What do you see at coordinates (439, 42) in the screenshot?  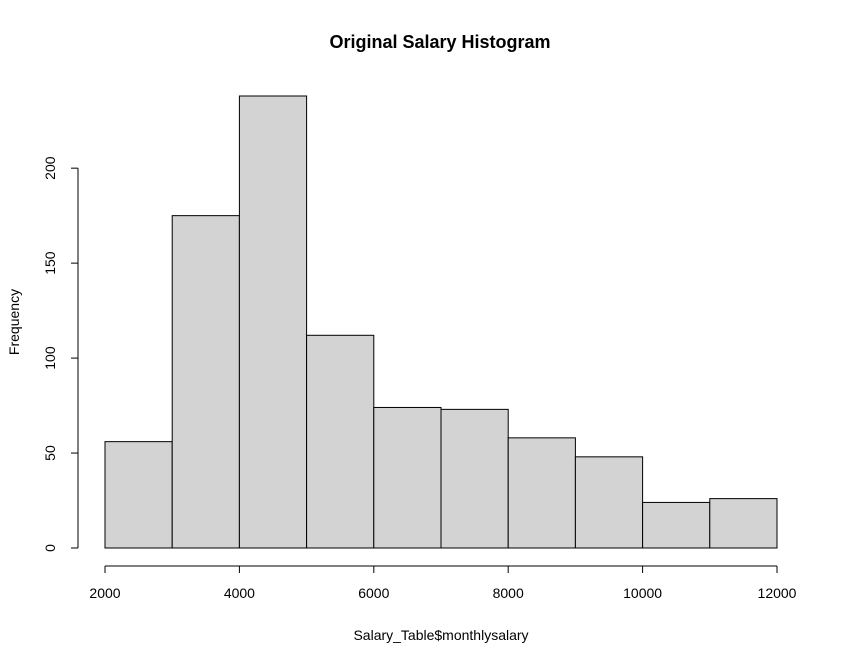 I see `chart-title: Original Salary Histogram` at bounding box center [439, 42].